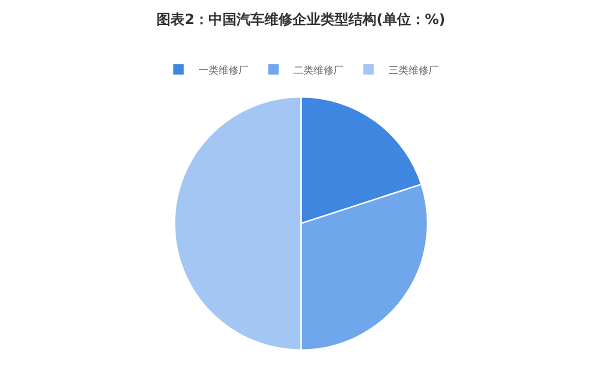 Image resolution: width=602 pixels, height=385 pixels. What do you see at coordinates (319, 70) in the screenshot?
I see `legend-label: 二类维修厂` at bounding box center [319, 70].